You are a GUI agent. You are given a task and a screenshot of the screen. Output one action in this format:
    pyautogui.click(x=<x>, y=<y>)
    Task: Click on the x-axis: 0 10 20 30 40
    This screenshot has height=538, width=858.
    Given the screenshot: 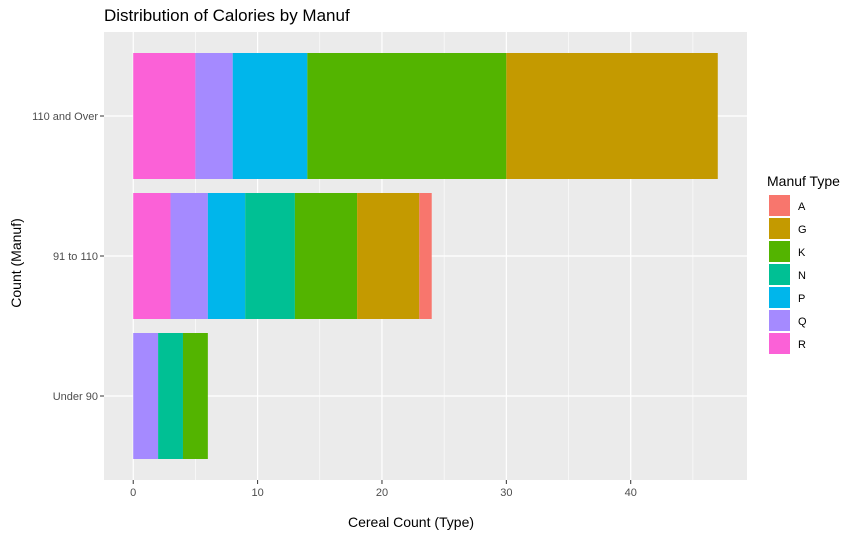 What is the action you would take?
    pyautogui.click(x=383, y=489)
    